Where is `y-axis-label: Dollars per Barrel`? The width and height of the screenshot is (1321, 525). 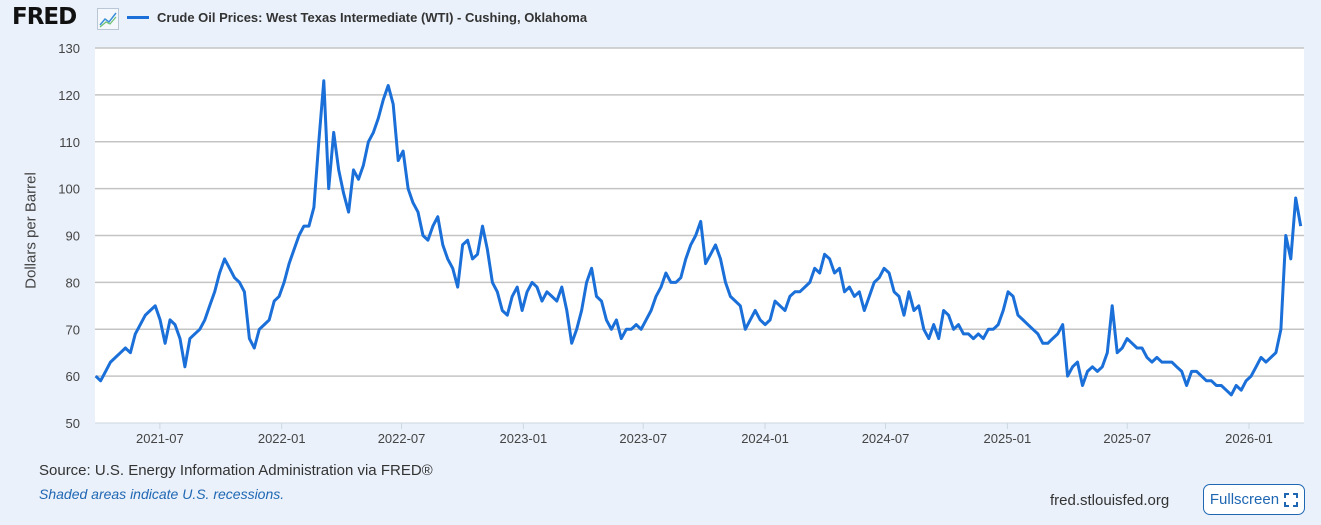
y-axis-label: Dollars per Barrel is located at coordinates (31, 230).